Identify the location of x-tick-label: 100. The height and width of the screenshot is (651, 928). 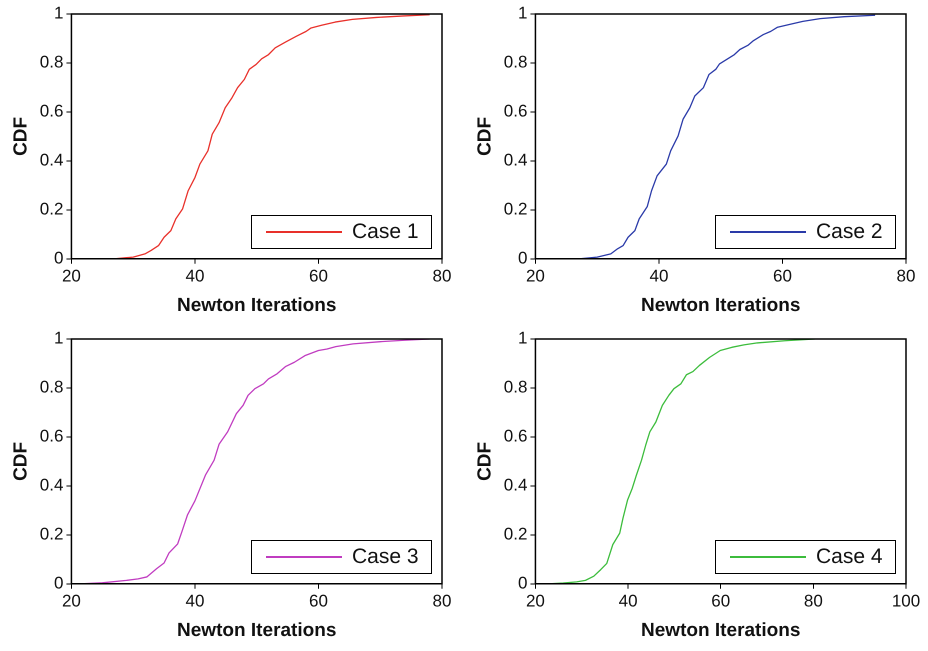
(906, 601).